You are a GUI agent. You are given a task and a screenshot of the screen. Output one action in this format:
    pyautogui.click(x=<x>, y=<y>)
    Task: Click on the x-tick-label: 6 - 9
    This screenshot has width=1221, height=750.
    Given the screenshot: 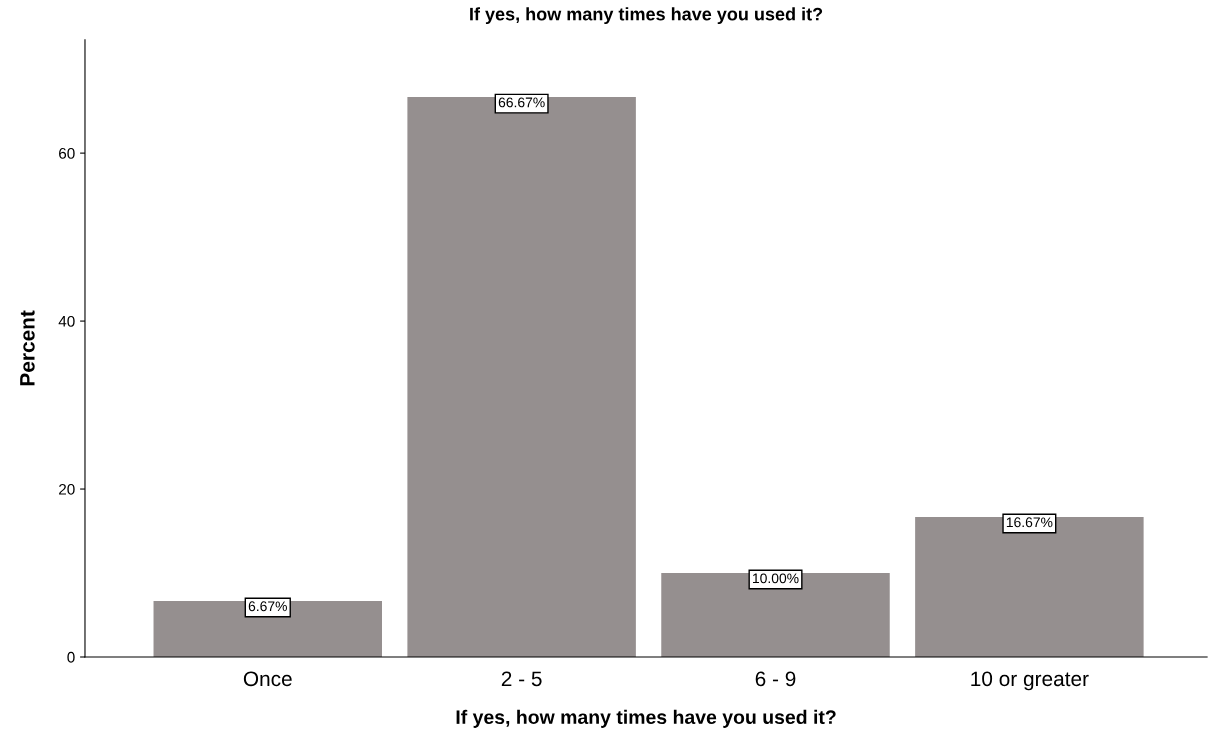 What is the action you would take?
    pyautogui.click(x=775, y=679)
    